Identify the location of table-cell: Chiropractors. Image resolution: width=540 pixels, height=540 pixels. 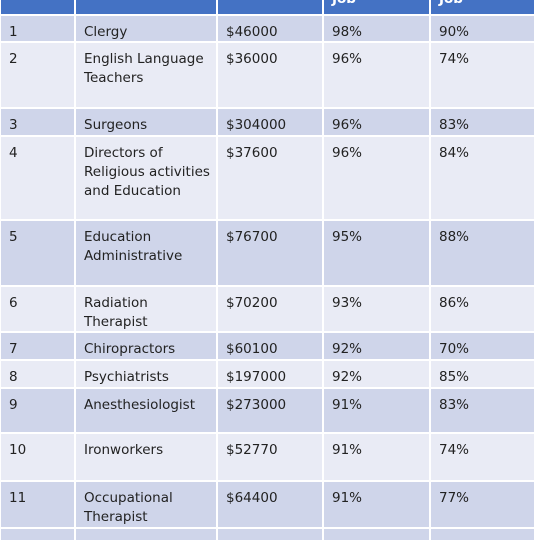
(146, 346).